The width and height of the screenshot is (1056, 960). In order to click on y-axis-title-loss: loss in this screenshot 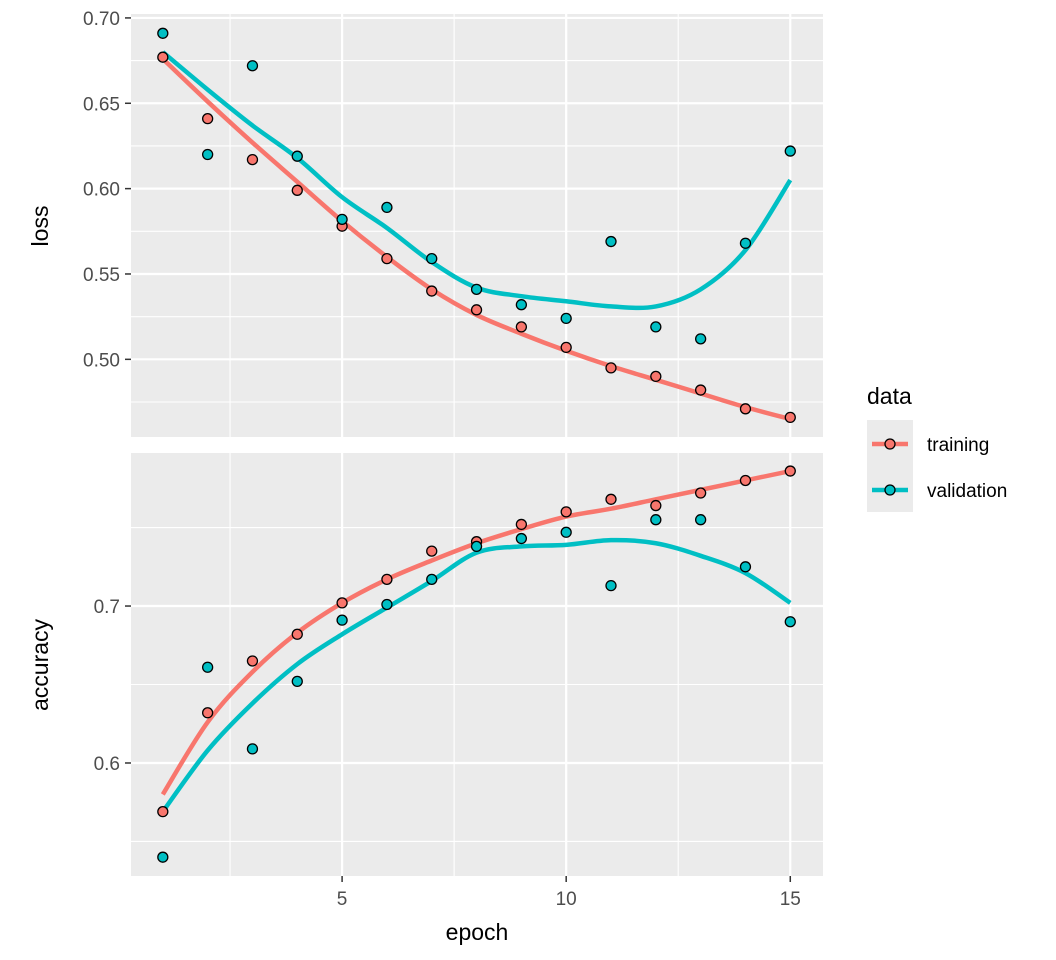, I will do `click(40, 226)`.